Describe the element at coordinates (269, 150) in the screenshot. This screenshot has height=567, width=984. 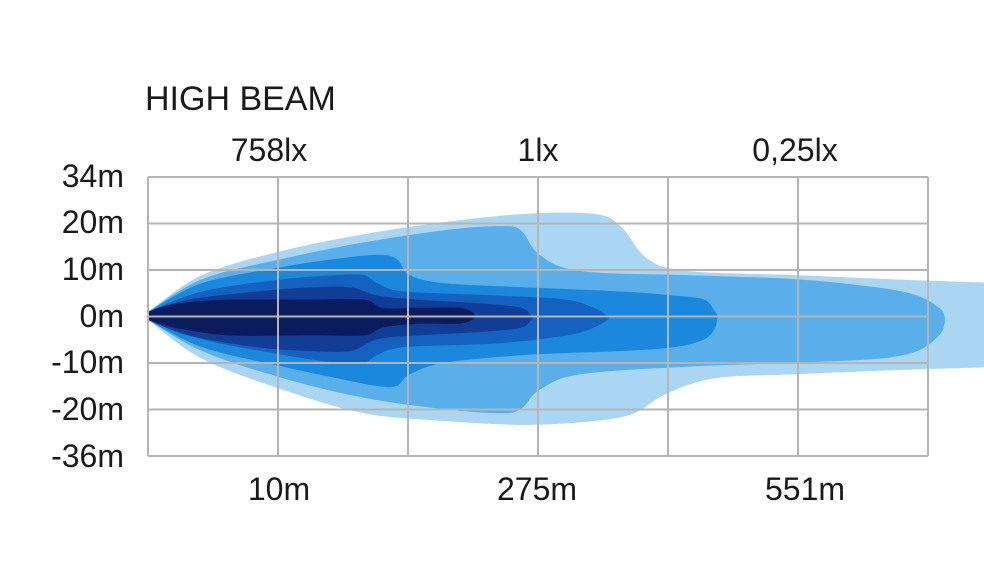
I see `top-label-758lx: 758lx` at that location.